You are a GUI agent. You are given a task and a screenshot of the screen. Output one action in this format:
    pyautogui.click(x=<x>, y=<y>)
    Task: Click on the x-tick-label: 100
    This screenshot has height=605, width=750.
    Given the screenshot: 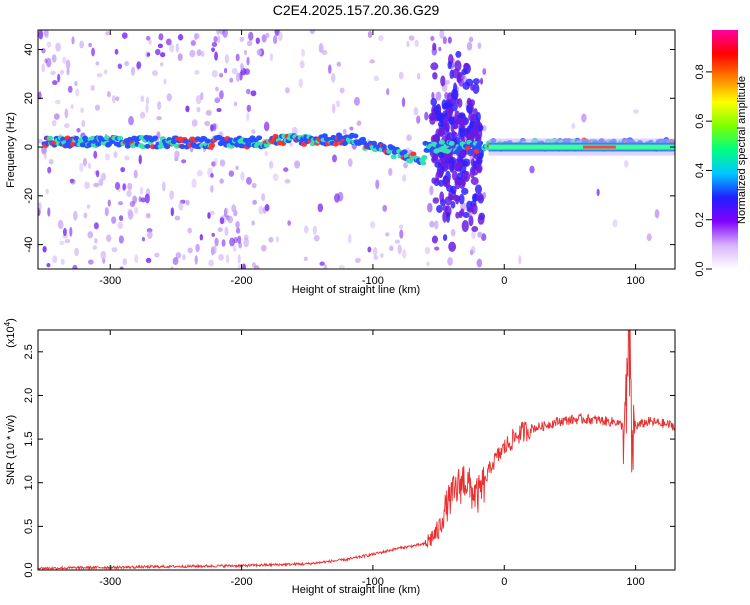 What is the action you would take?
    pyautogui.click(x=635, y=281)
    